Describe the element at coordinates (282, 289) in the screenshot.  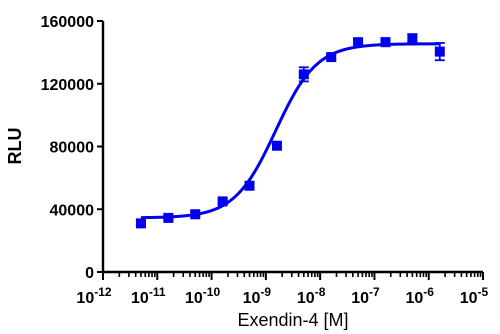
I see `x-axis-ticks: 10⁻¹² 10⁻¹¹ 10⁻¹⁰ 10⁻⁹ 10⁻⁸ 10⁻⁷ 10⁻⁶ 10⁻⁵` at that location.